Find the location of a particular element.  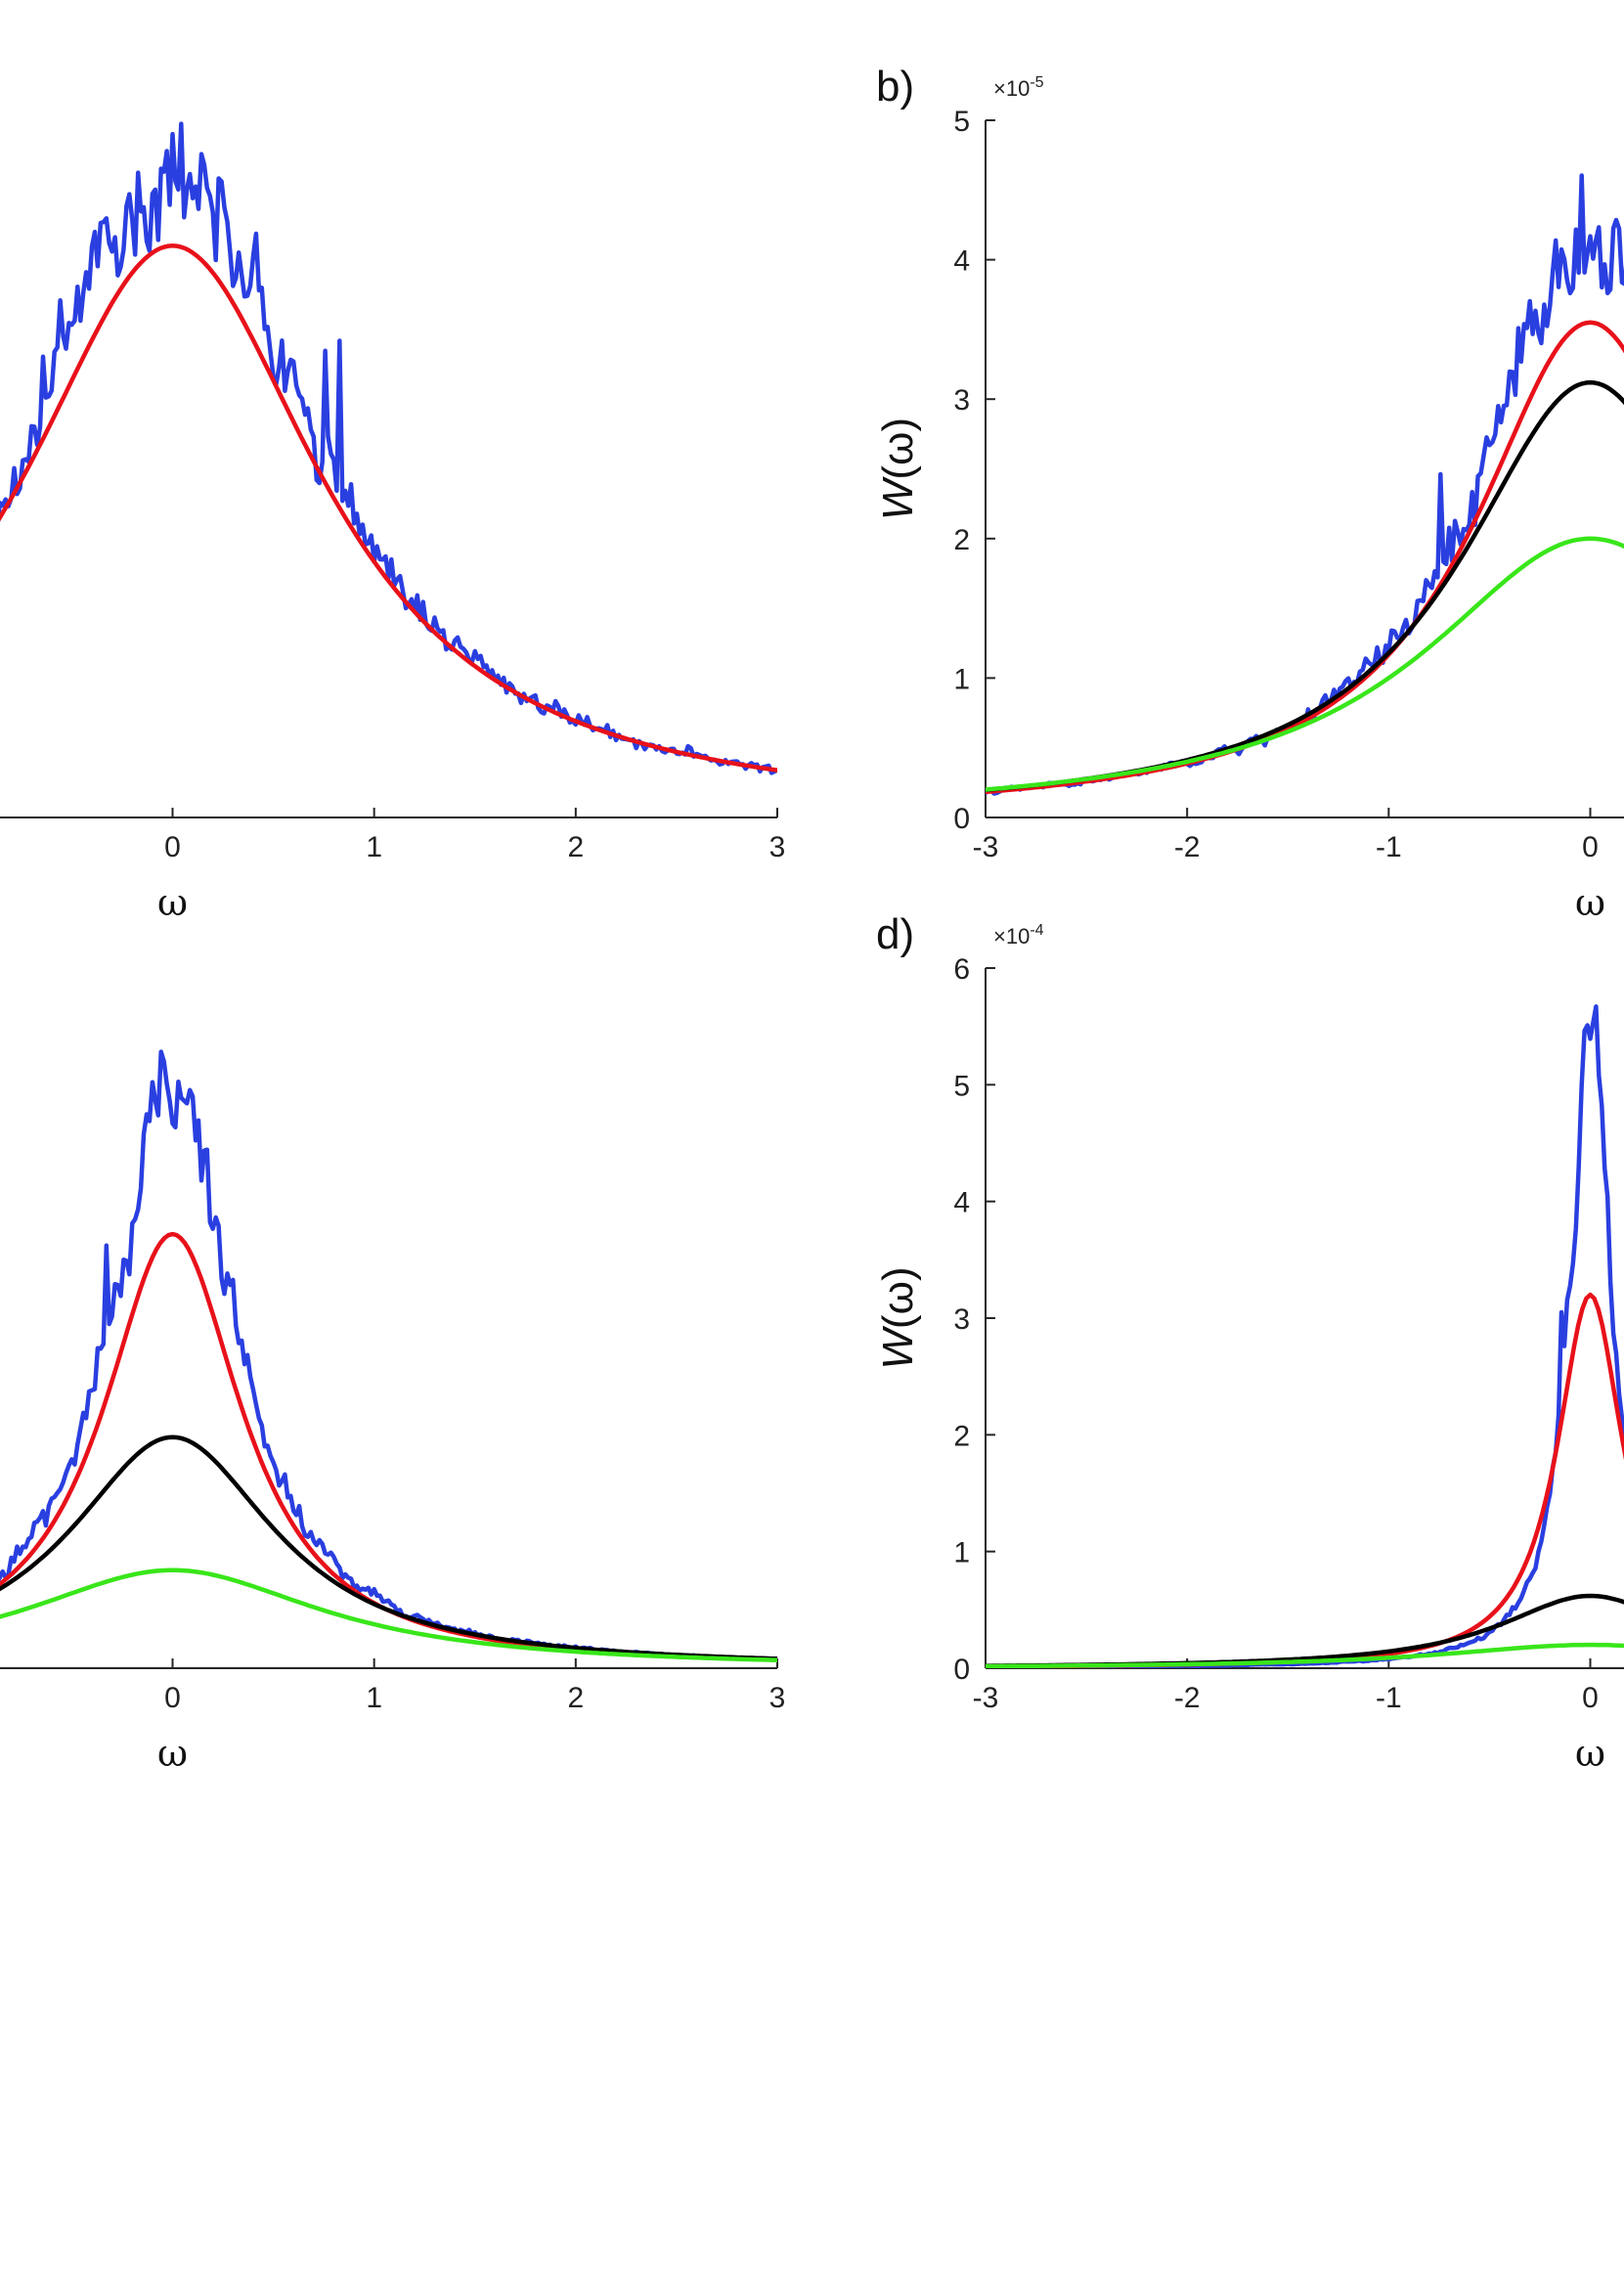

panel-label: b) is located at coordinates (895, 86).